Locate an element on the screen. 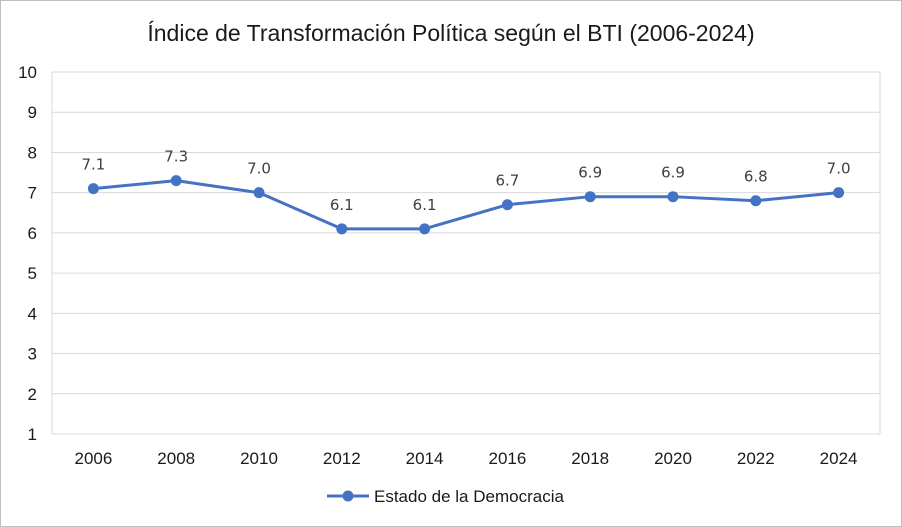  y-tick-label: 7 is located at coordinates (32, 193).